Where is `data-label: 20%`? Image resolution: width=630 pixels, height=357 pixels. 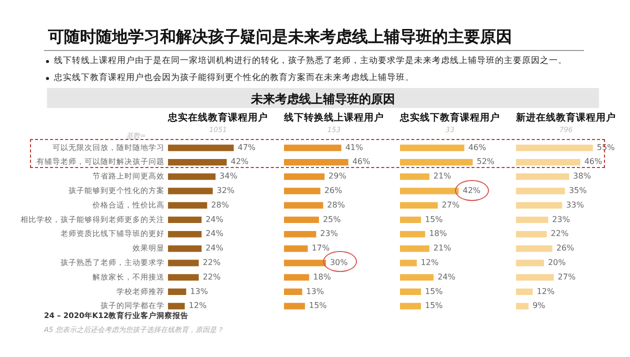
data-label: 20% is located at coordinates (557, 262).